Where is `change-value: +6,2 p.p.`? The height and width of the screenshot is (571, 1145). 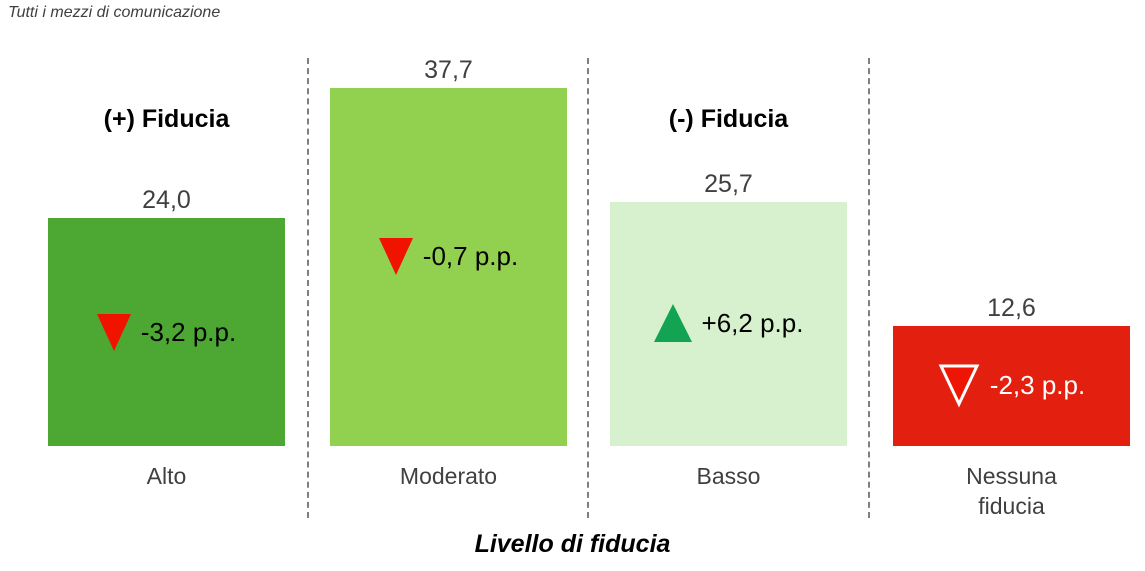 change-value: +6,2 p.p. is located at coordinates (752, 322).